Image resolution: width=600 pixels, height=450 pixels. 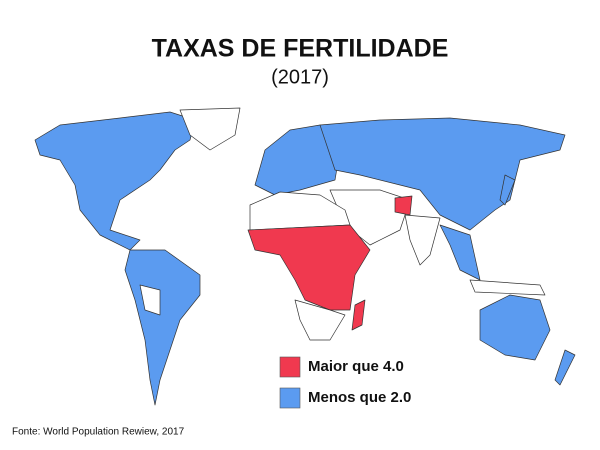 I want to click on subtitle: (2017), so click(x=300, y=77).